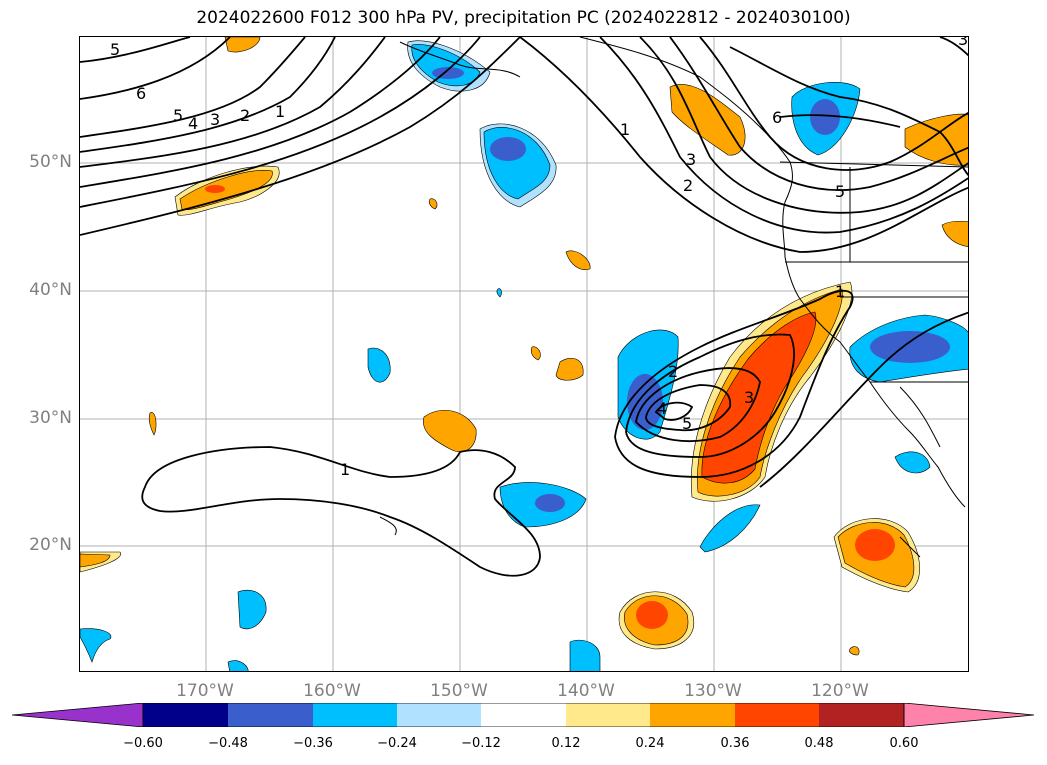 The image size is (1047, 765). I want to click on lon-label-130w: 130°W, so click(713, 691).